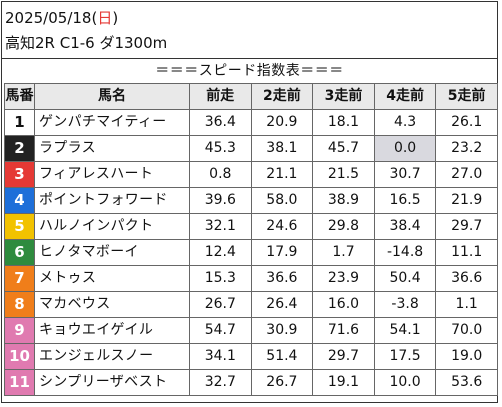  What do you see at coordinates (112, 122) in the screenshot?
I see `horse-name-cell: ゲンパチマイティー` at bounding box center [112, 122].